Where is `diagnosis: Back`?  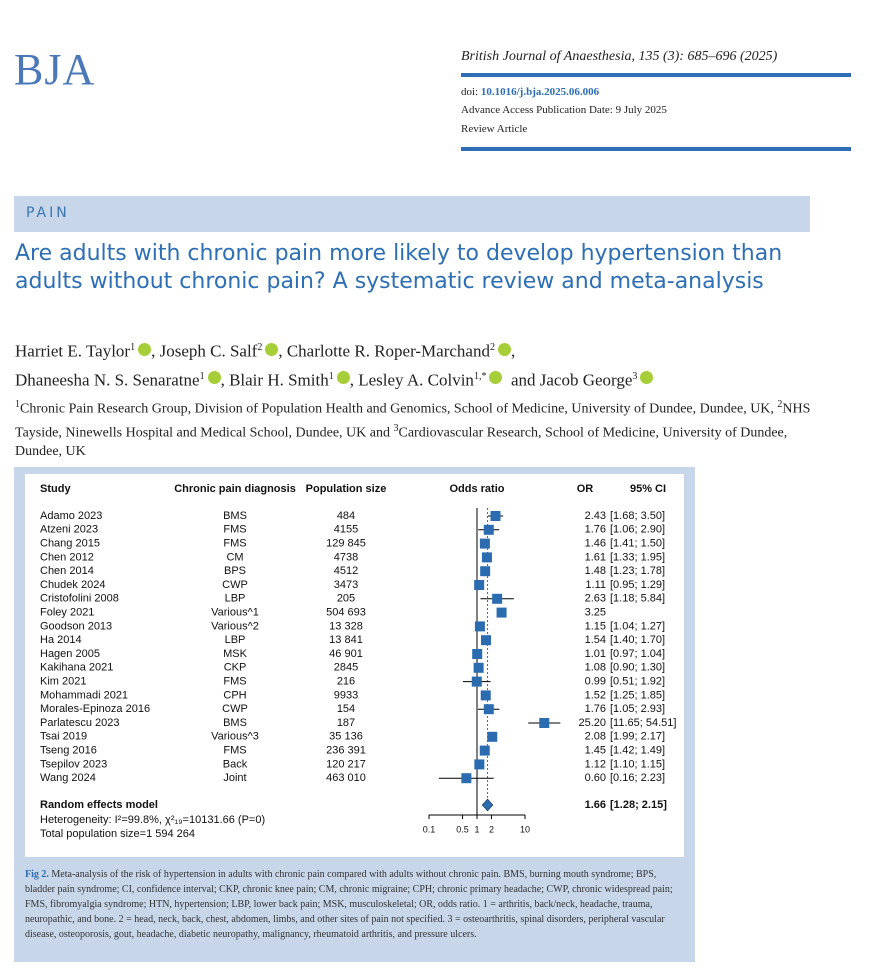 diagnosis: Back is located at coordinates (235, 764).